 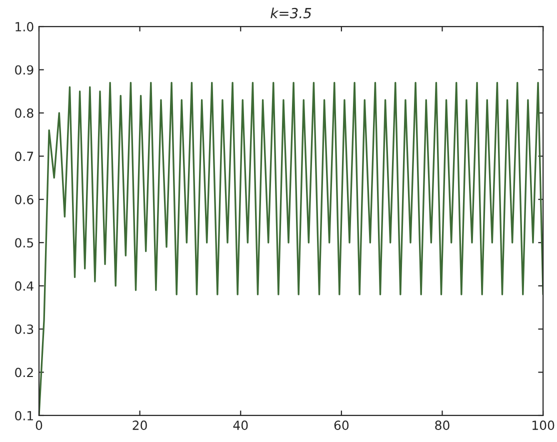 I want to click on x-tick-label: 100, so click(x=543, y=425).